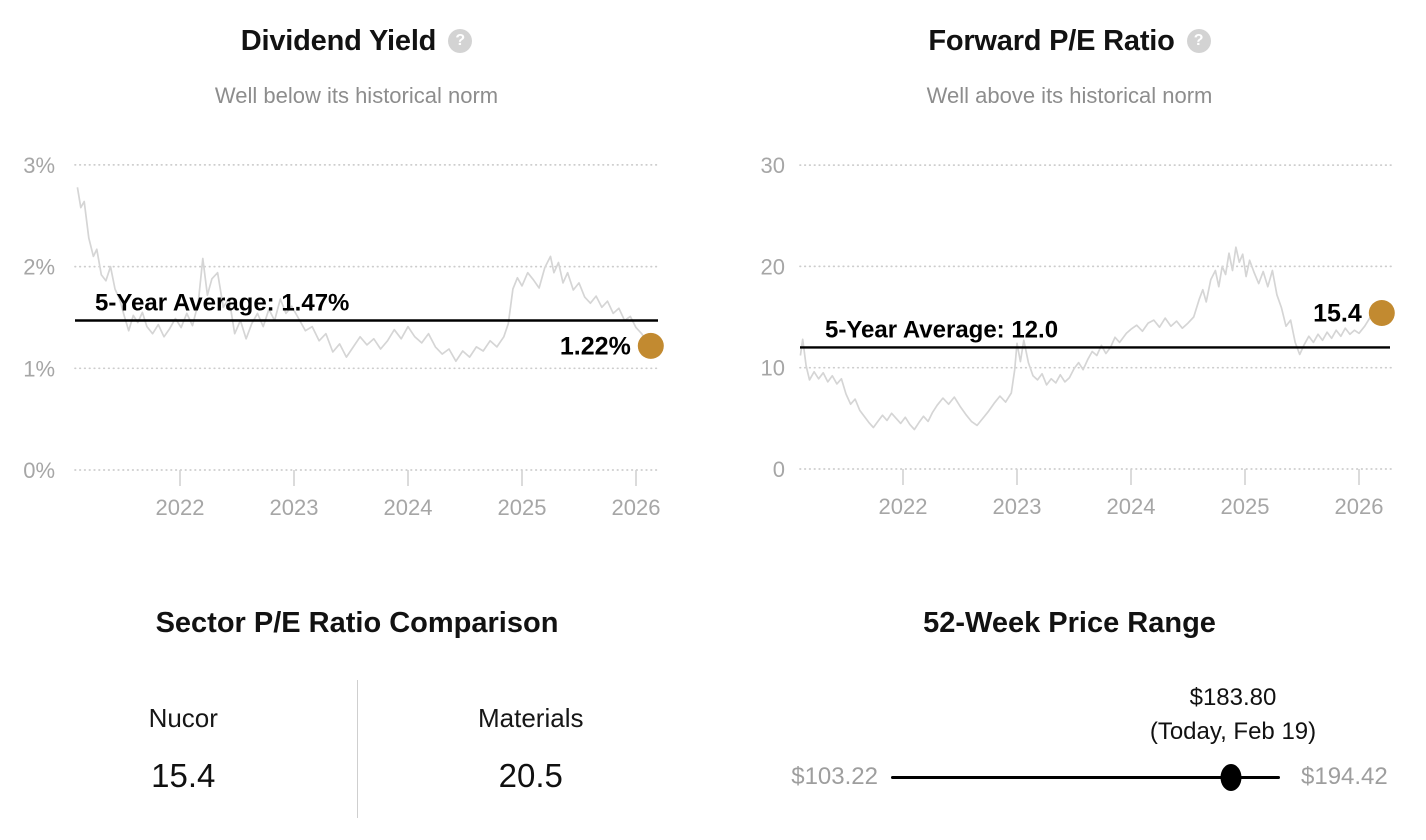  Describe the element at coordinates (39, 470) in the screenshot. I see `y-tick-label: 0%` at that location.